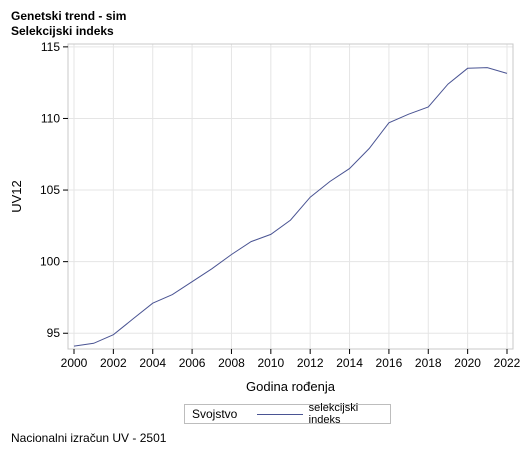 The image size is (529, 454). I want to click on x-tick-label: 2010, so click(270, 363).